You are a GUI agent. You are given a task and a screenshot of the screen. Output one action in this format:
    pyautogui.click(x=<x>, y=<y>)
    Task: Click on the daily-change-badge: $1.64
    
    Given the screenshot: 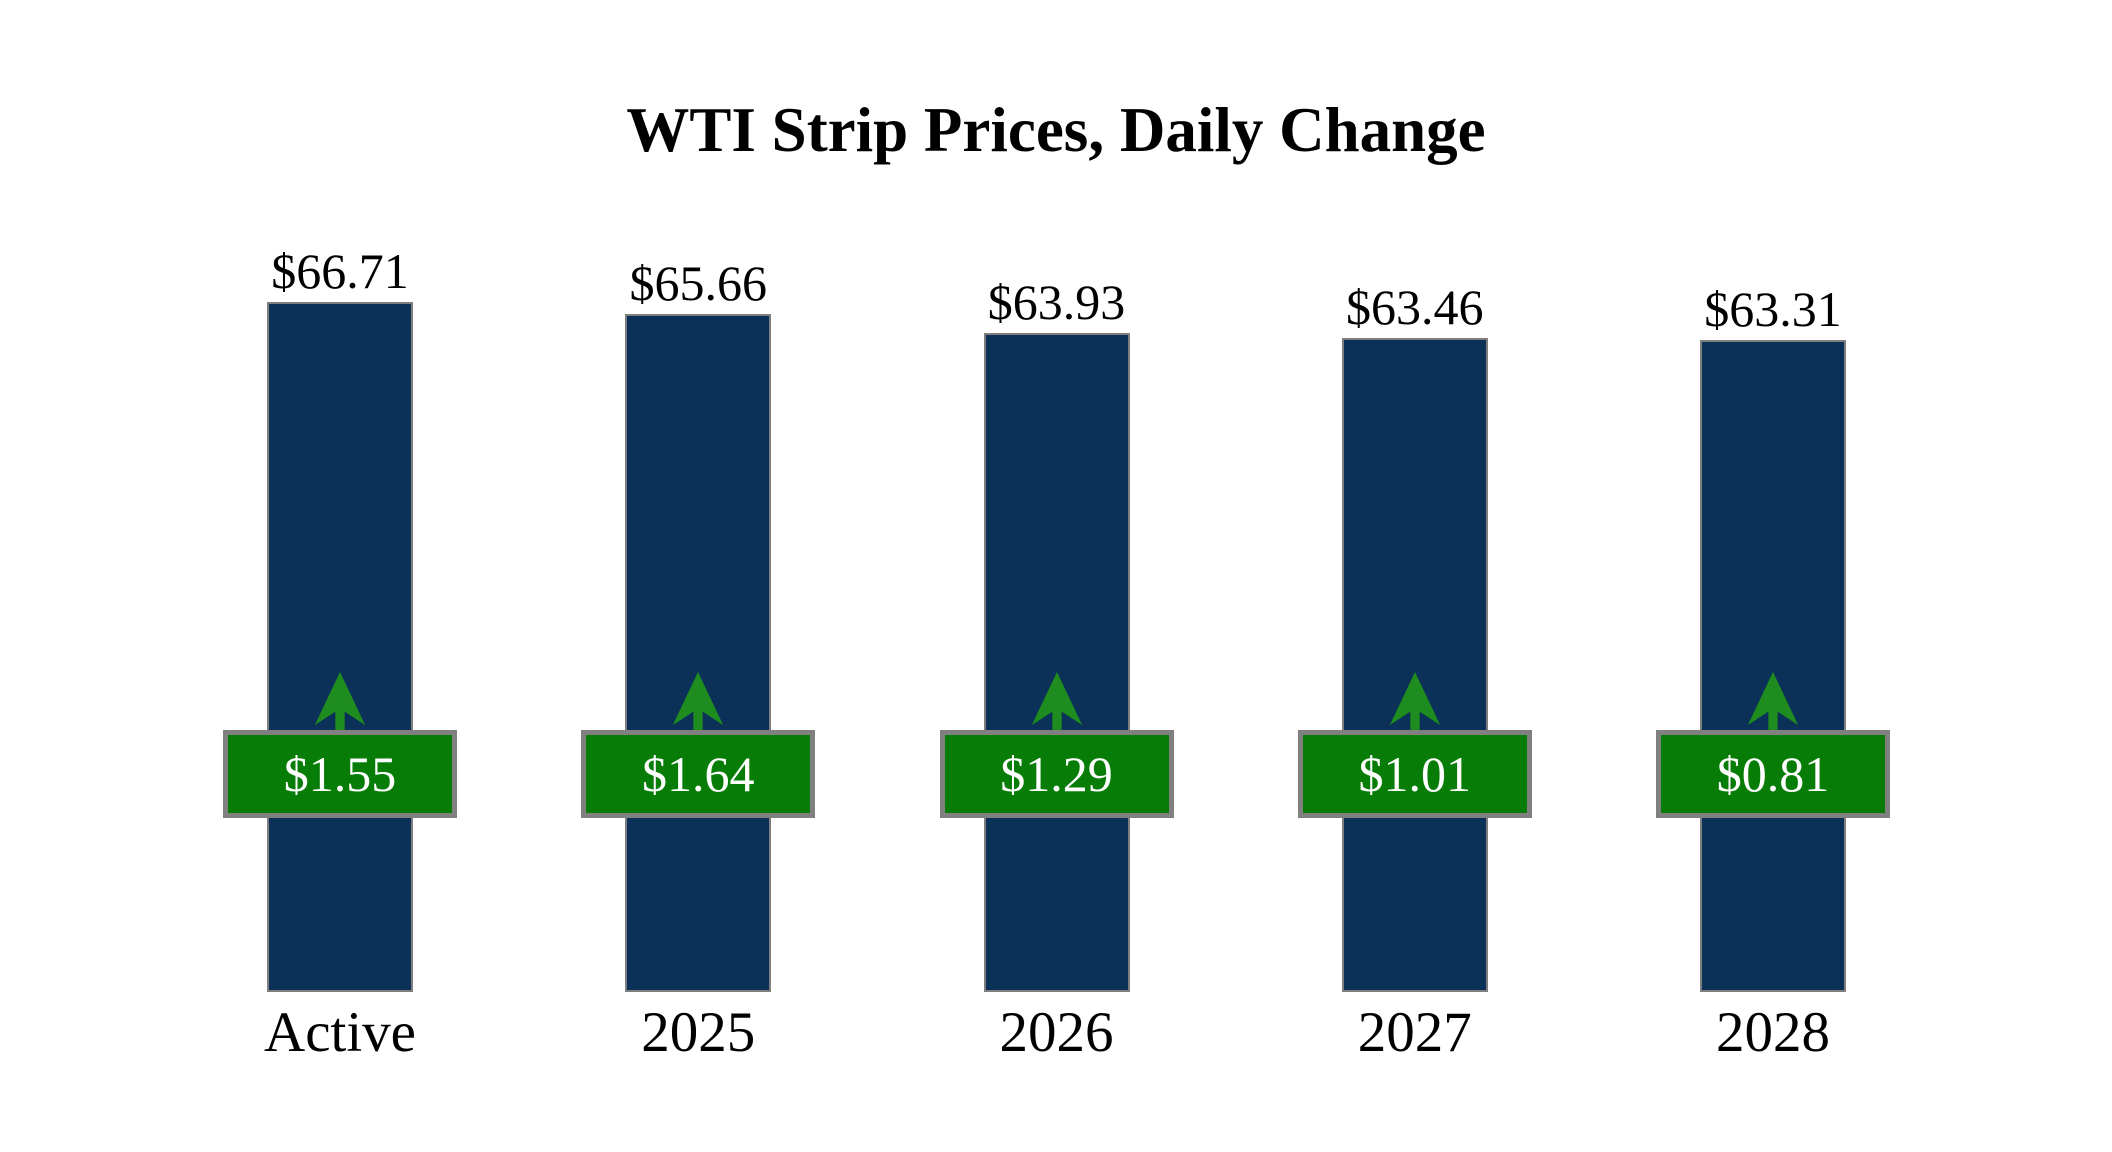 What is the action you would take?
    pyautogui.click(x=698, y=774)
    